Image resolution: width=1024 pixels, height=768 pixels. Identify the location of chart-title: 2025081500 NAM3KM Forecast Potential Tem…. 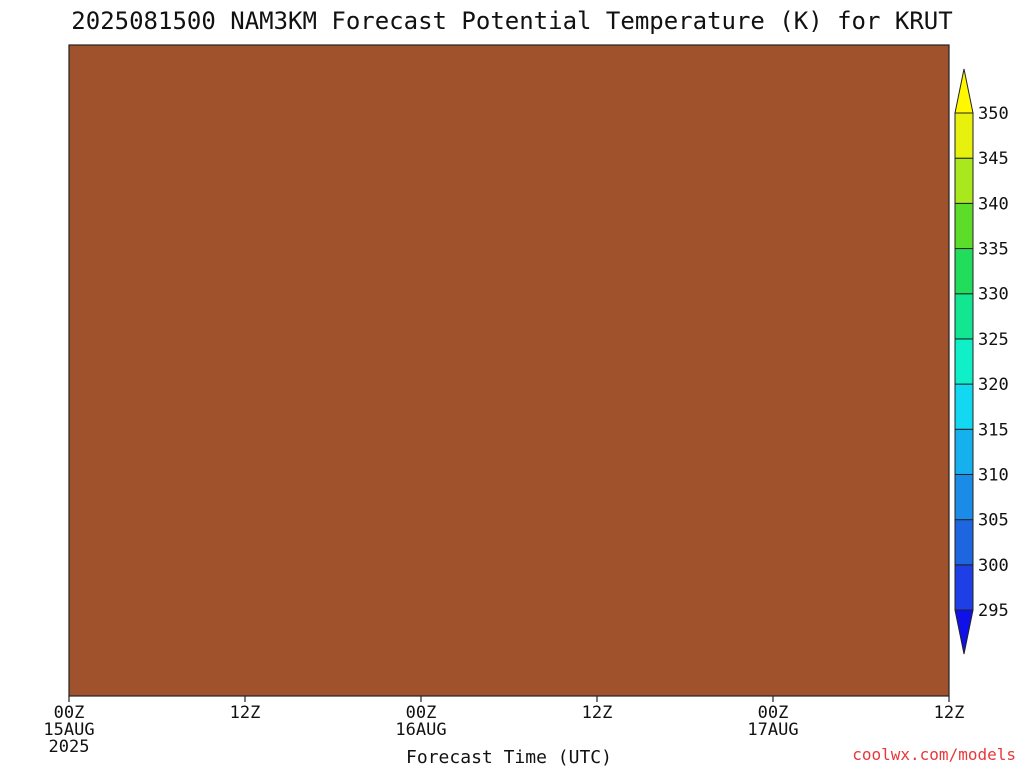
(511, 21).